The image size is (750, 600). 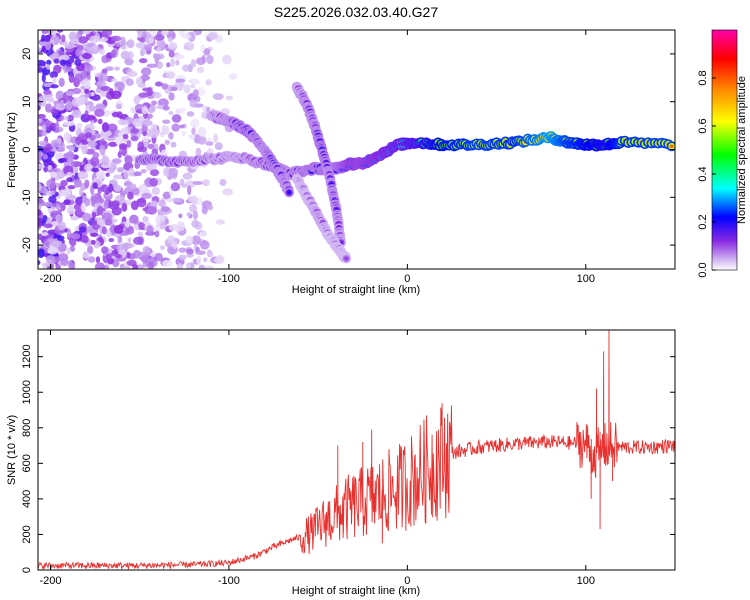 I want to click on y-tick-label: 600, so click(x=27, y=463).